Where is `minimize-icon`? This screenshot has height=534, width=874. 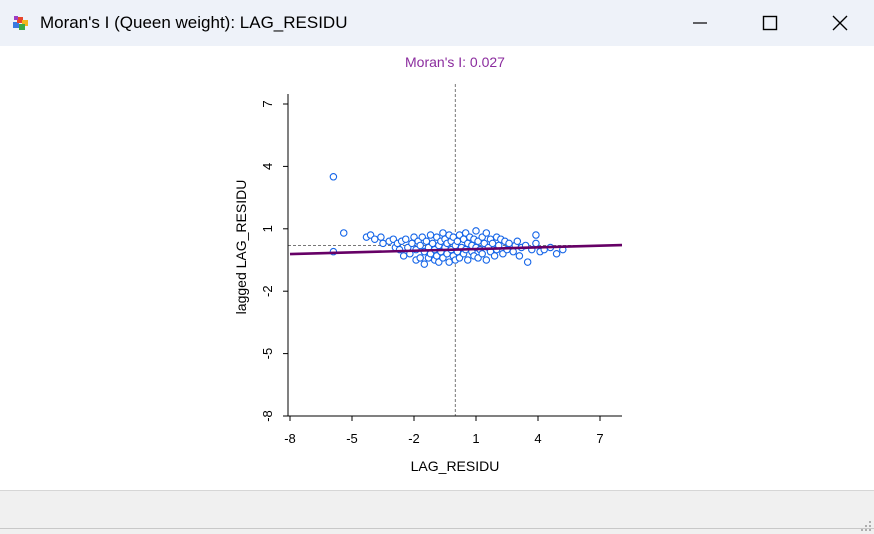
minimize-icon is located at coordinates (700, 23).